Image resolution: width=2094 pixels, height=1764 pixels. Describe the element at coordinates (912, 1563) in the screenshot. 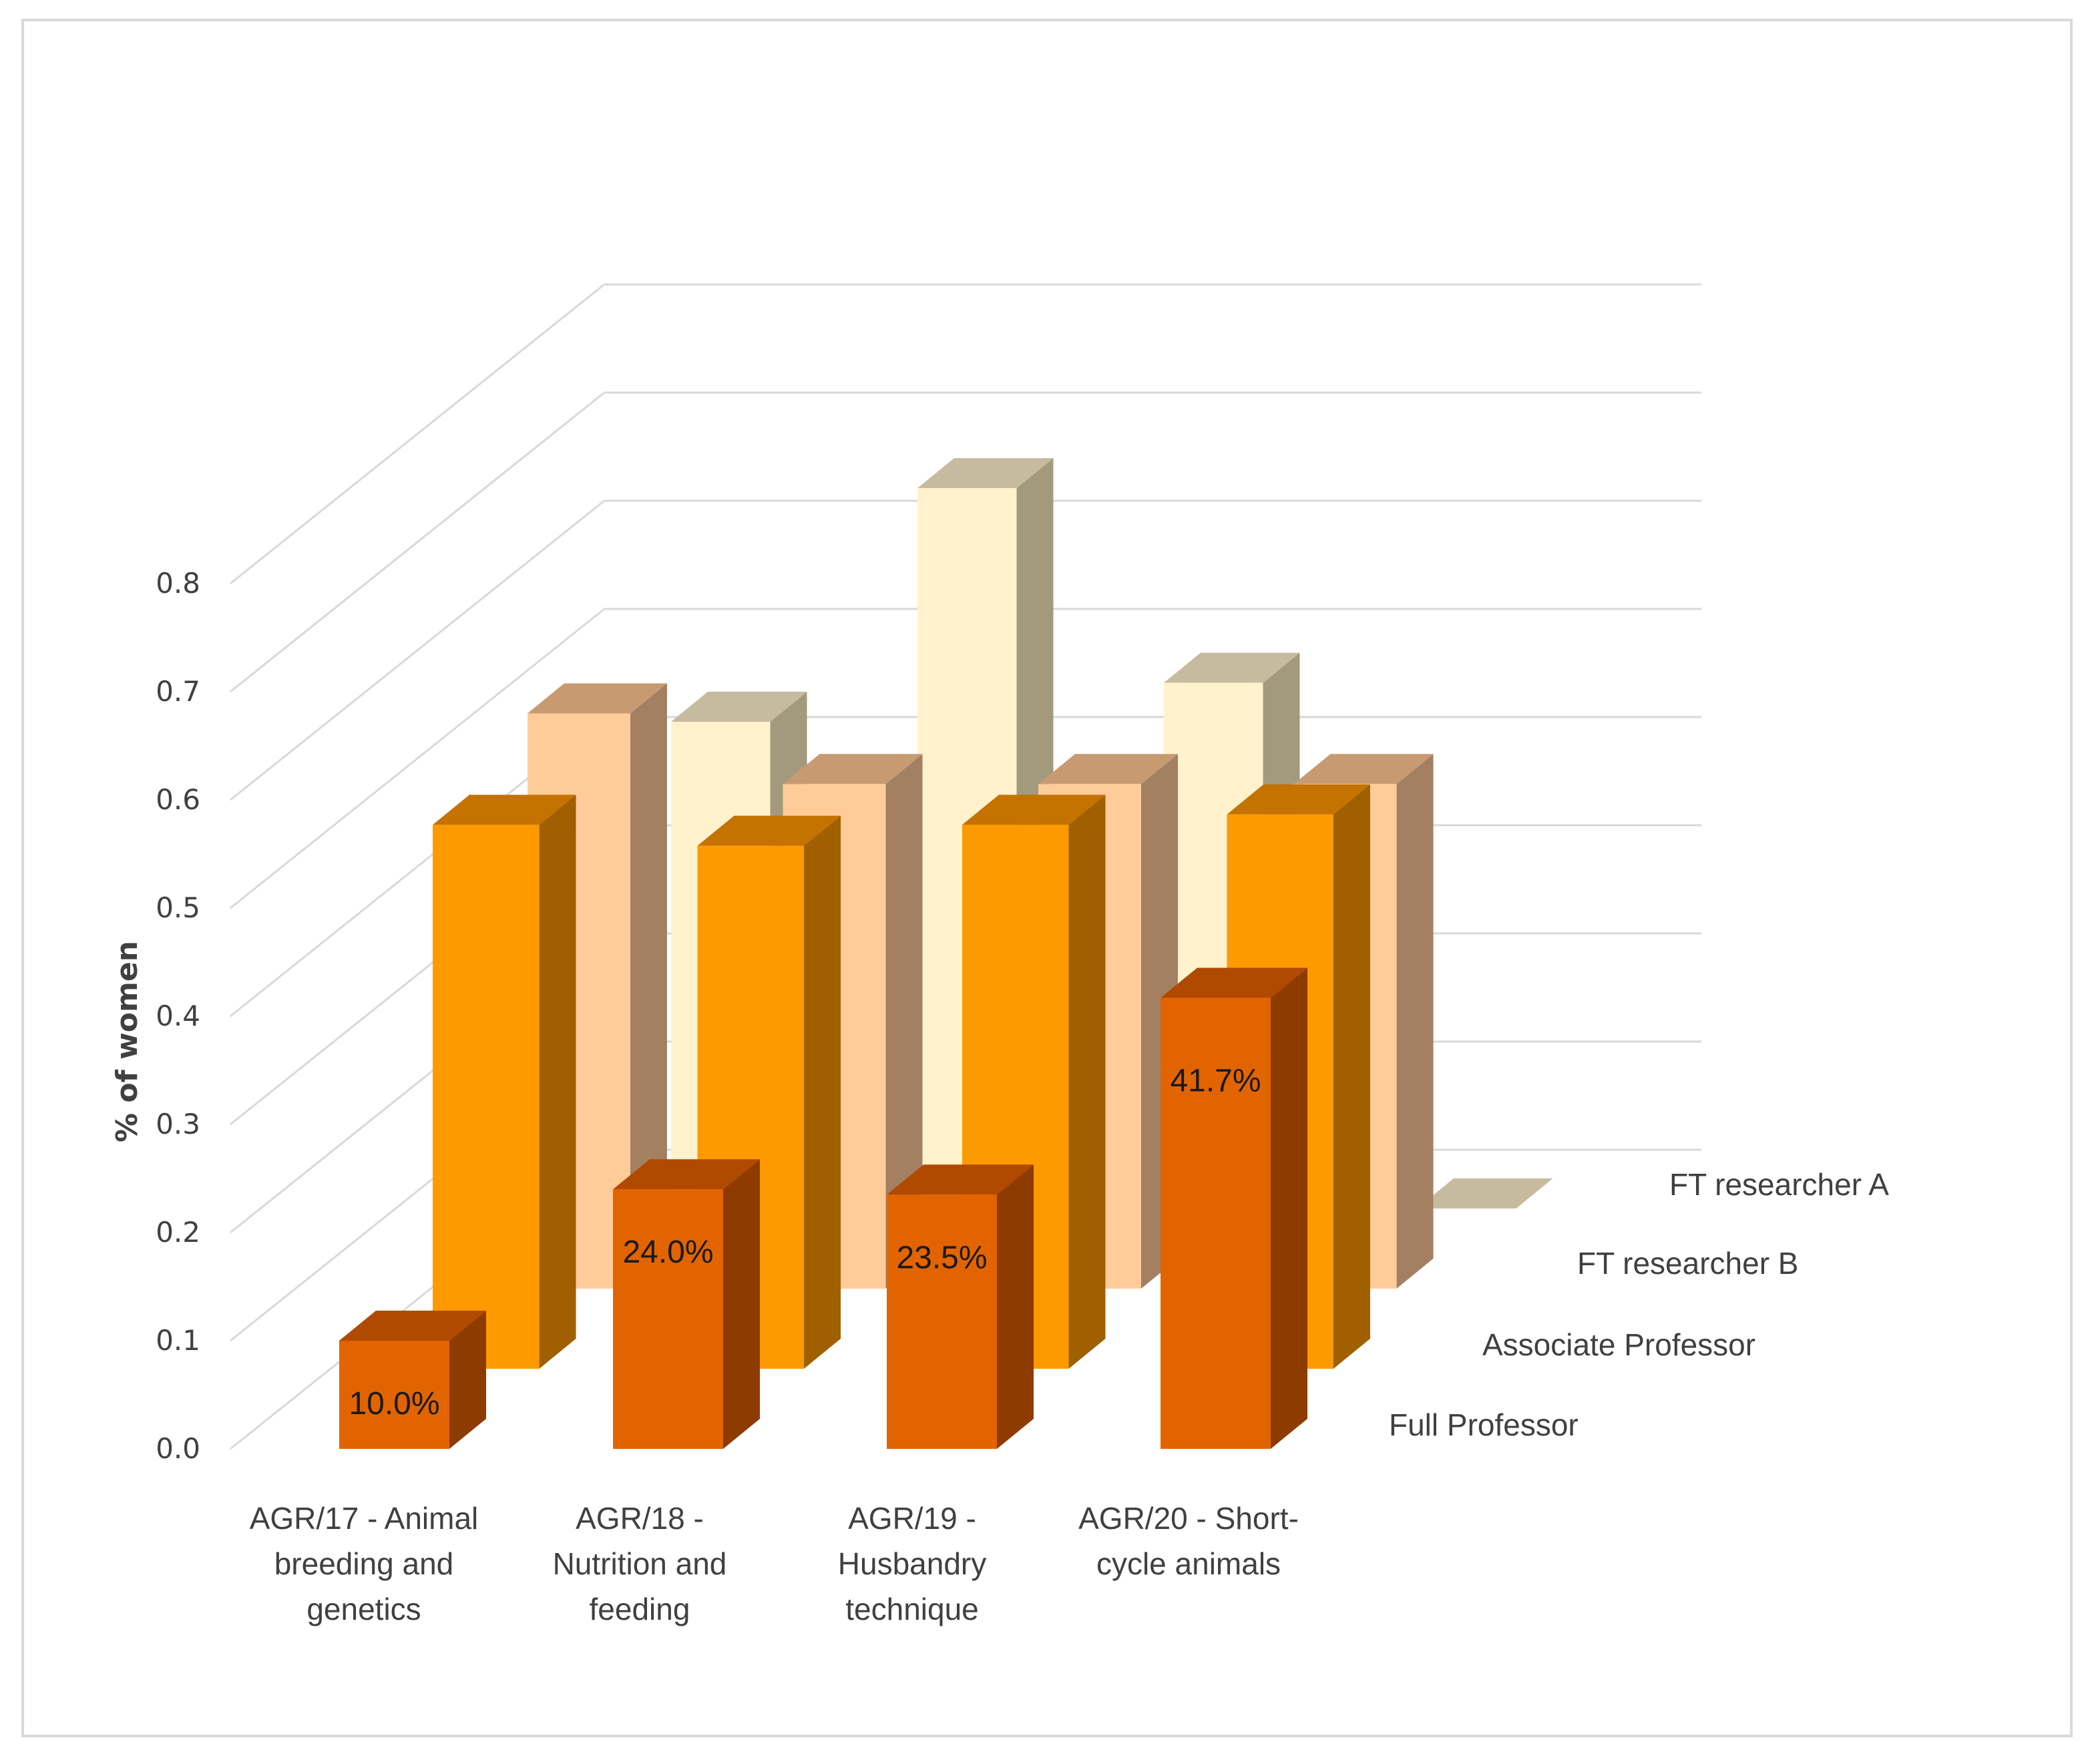

I see `category-label: AGR/19 -Husbandry technique` at that location.